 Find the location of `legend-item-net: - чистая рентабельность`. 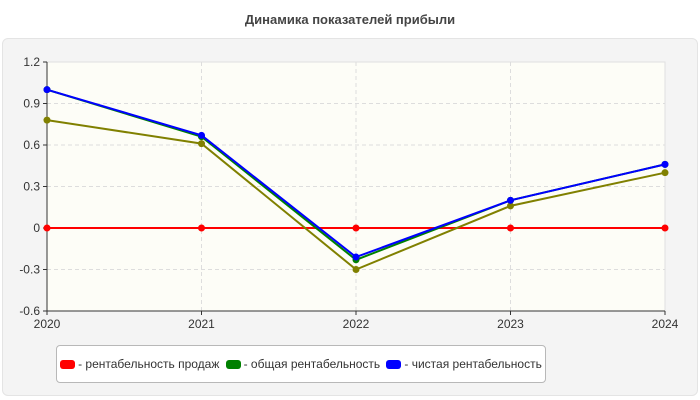

legend-item-net: - чистая рентабельность is located at coordinates (464, 364).